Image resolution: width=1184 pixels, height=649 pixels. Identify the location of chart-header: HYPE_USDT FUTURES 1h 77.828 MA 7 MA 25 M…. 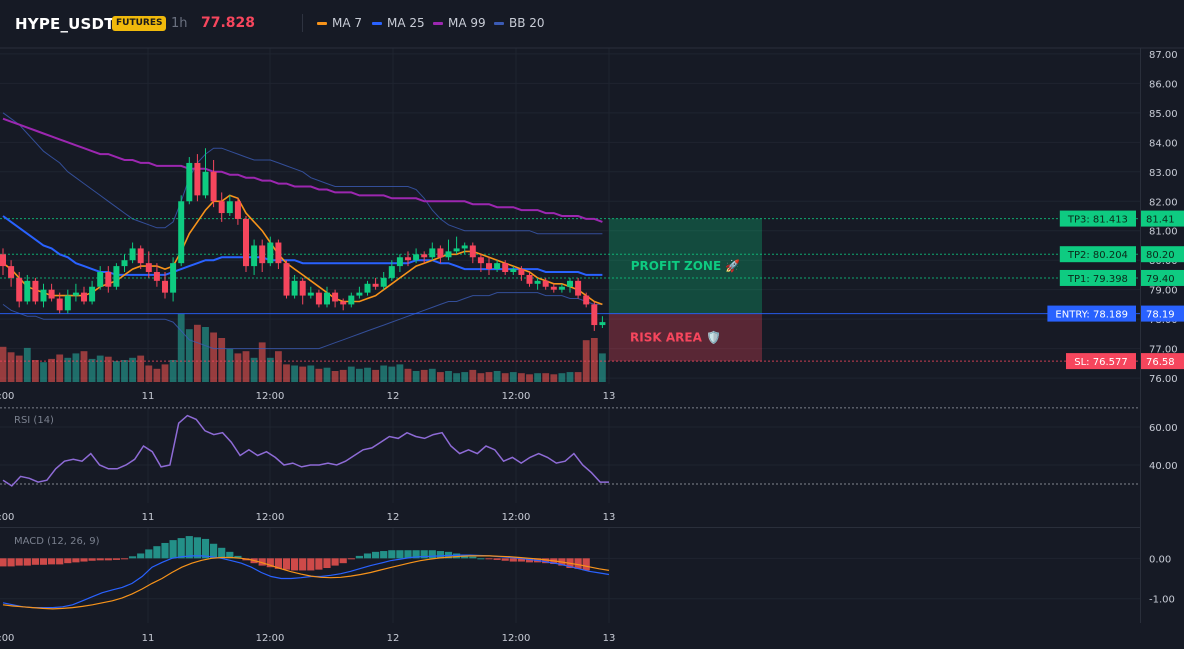
(592, 24).